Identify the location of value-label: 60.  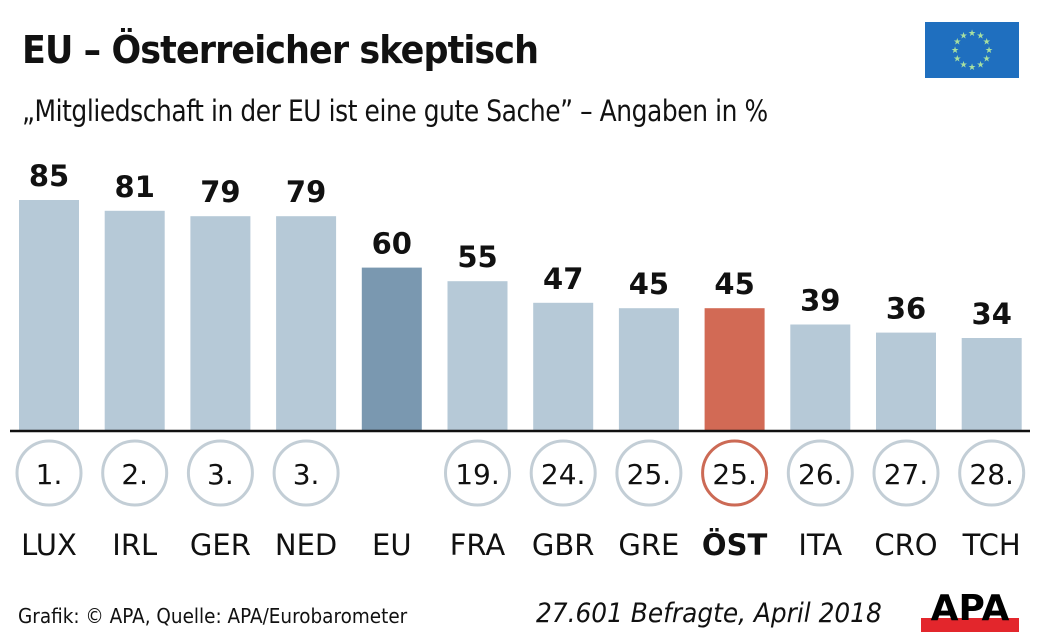
(392, 244).